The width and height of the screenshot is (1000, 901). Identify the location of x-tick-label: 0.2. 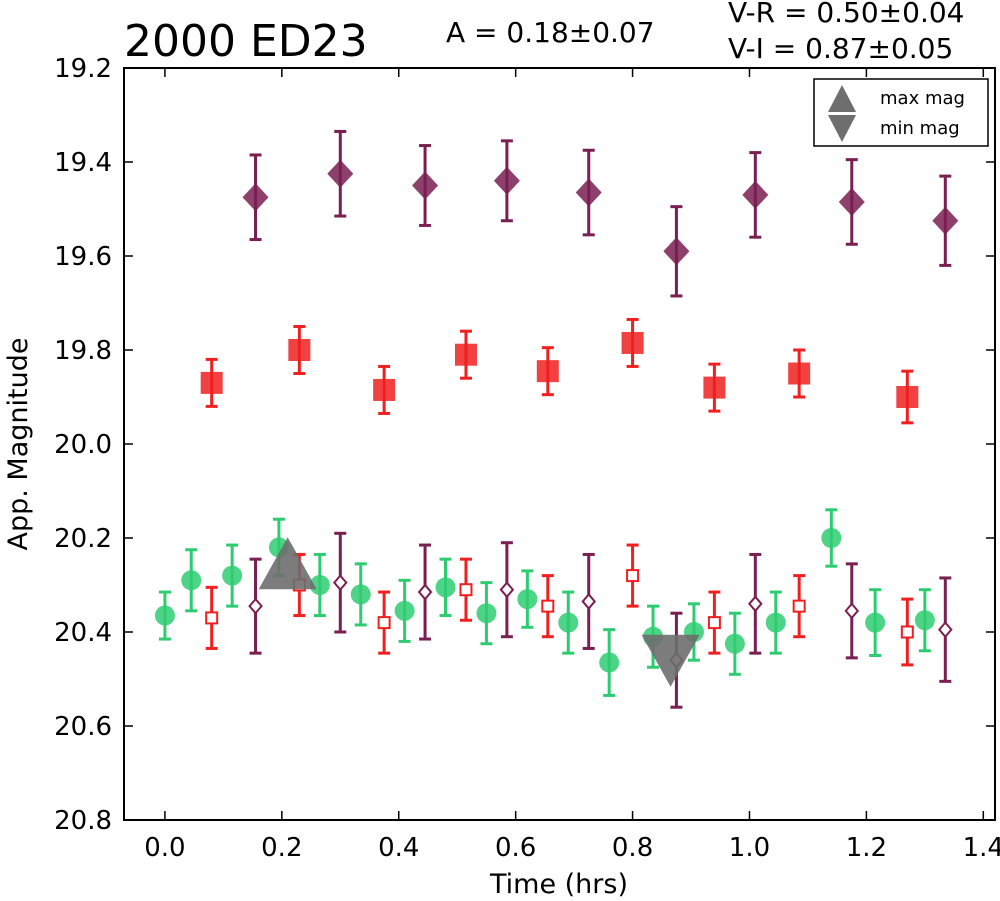
(281, 848).